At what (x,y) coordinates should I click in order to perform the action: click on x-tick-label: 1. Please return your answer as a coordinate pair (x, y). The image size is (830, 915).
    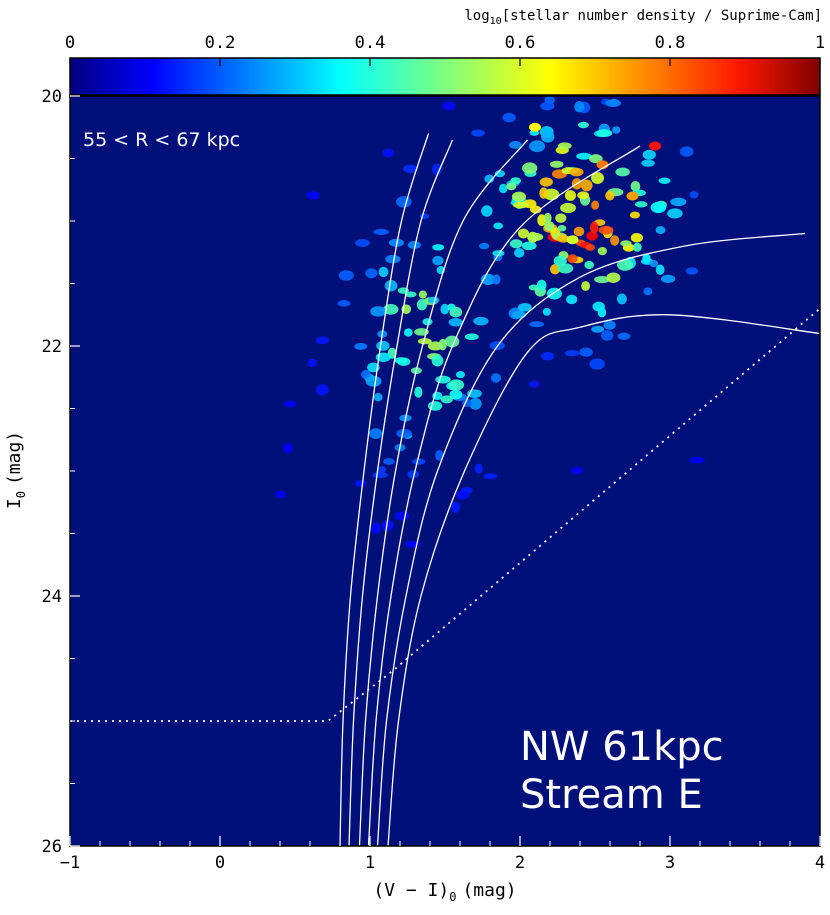
    Looking at the image, I should click on (370, 863).